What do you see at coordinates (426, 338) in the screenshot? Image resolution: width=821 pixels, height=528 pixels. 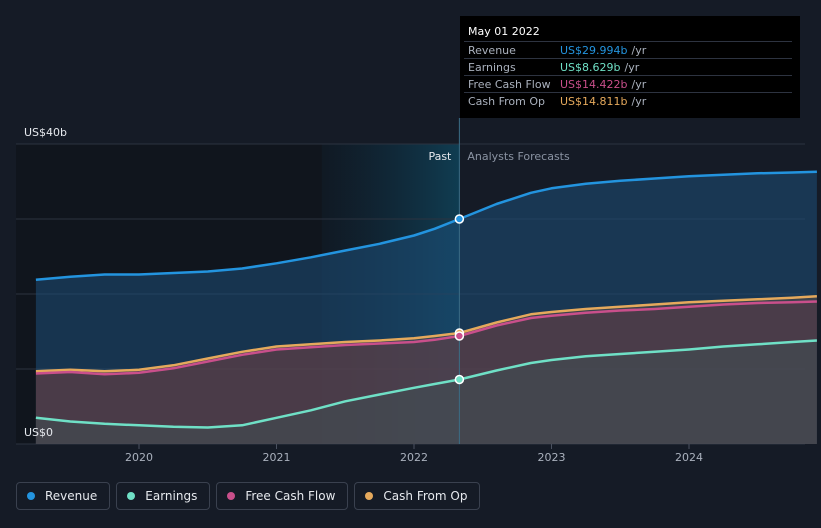 I see `line-free-cash-flow` at bounding box center [426, 338].